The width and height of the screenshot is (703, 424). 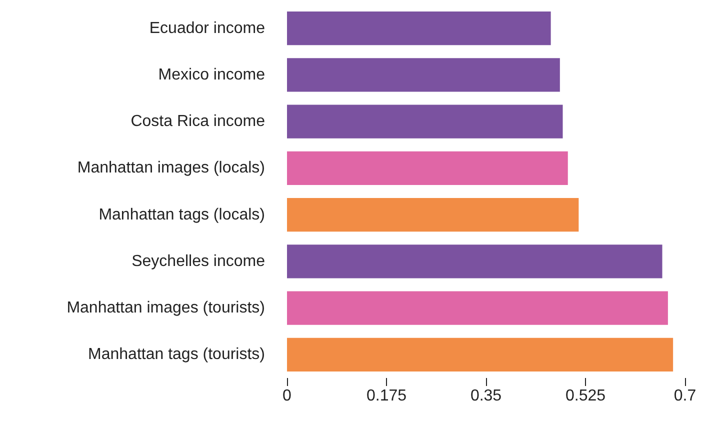 I want to click on y-tick-label: Manhattan tags (locals), so click(x=181, y=215).